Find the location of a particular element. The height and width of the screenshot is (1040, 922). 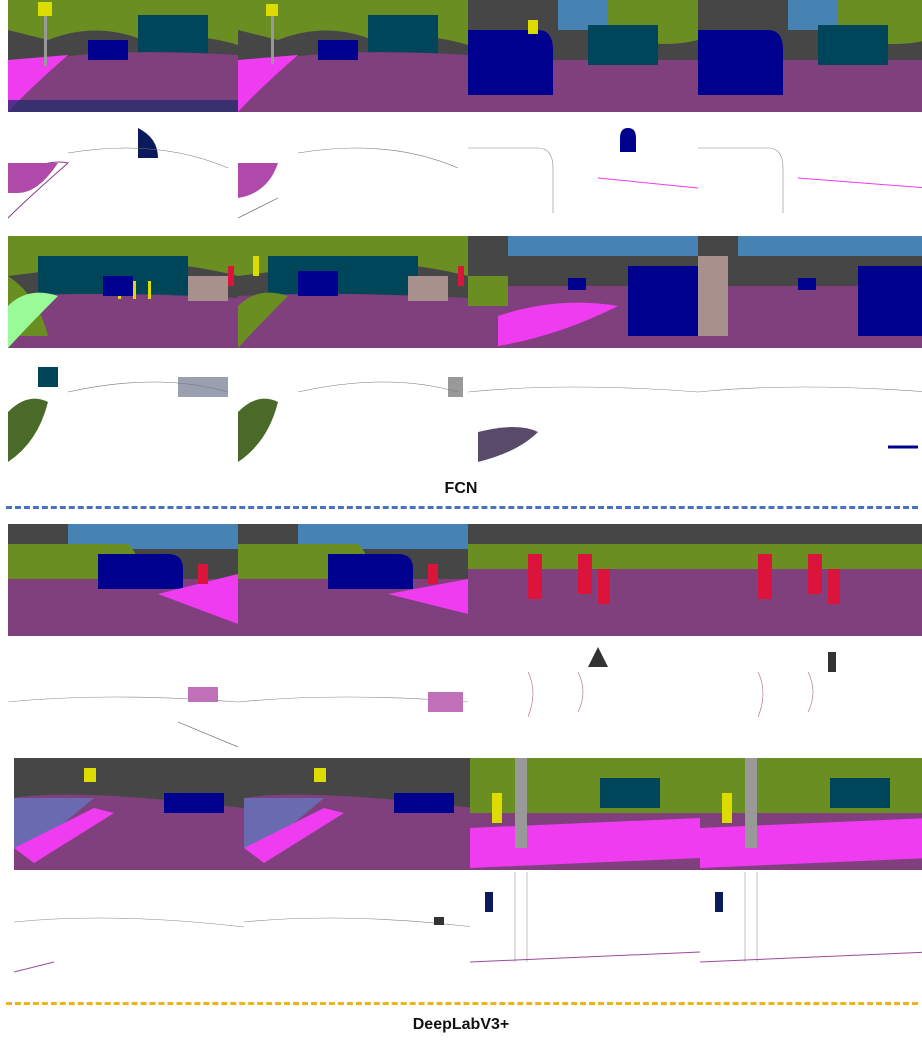

section-label: FCN is located at coordinates (461, 488).